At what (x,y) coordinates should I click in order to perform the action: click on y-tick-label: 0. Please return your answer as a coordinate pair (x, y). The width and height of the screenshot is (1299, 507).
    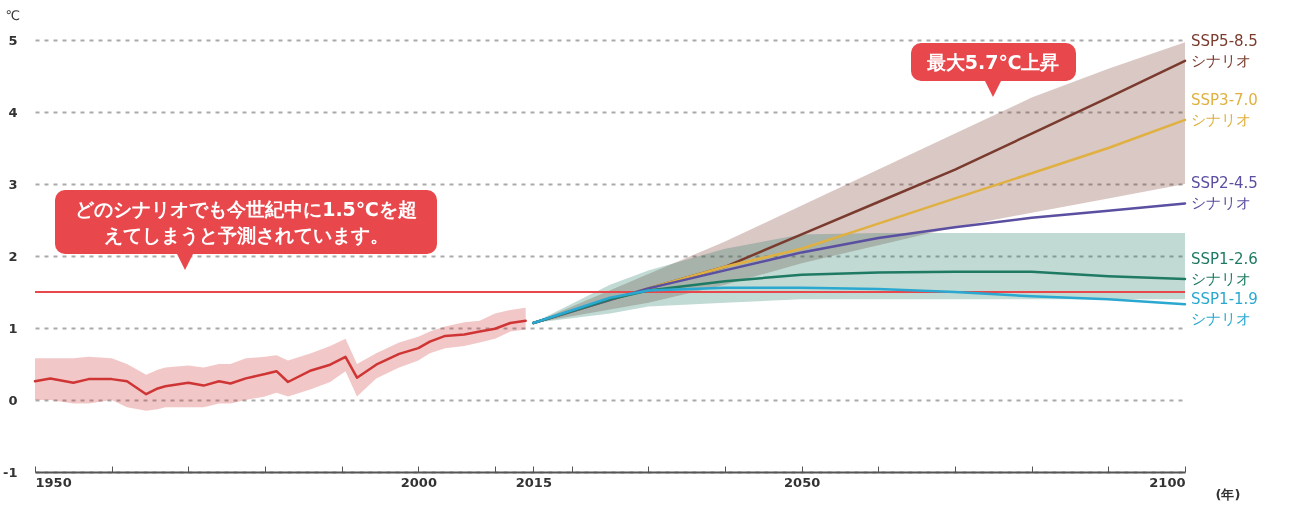
    Looking at the image, I should click on (13, 400).